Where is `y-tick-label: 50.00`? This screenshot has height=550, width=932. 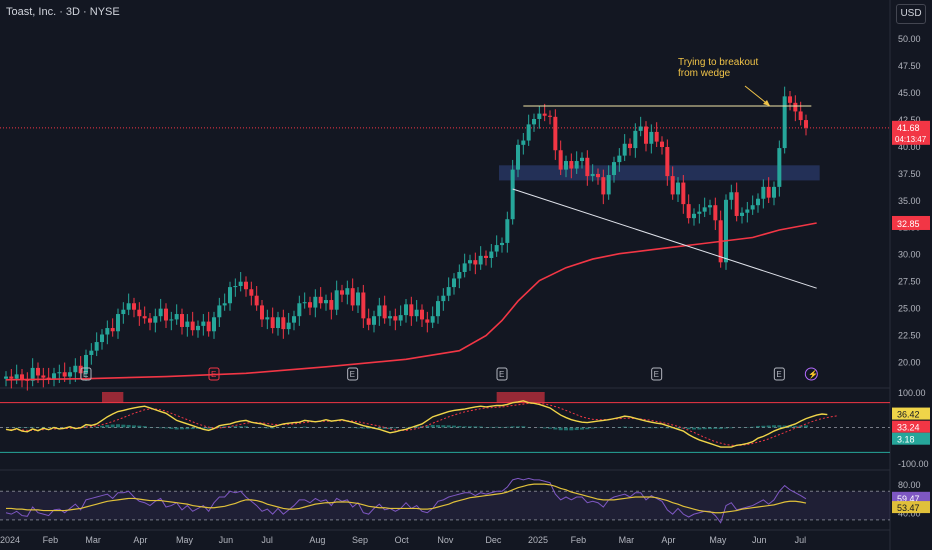
y-tick-label: 50.00 is located at coordinates (909, 39).